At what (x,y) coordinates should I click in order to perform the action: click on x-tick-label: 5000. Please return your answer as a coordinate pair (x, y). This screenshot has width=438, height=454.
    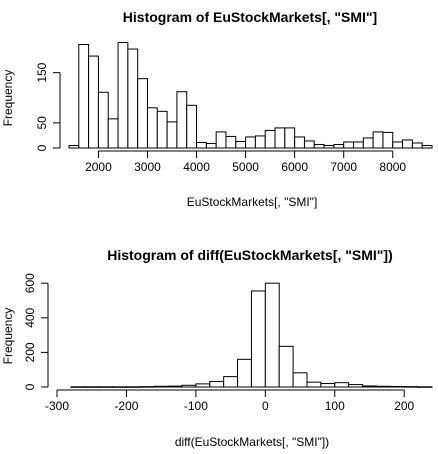
    Looking at the image, I should click on (245, 167).